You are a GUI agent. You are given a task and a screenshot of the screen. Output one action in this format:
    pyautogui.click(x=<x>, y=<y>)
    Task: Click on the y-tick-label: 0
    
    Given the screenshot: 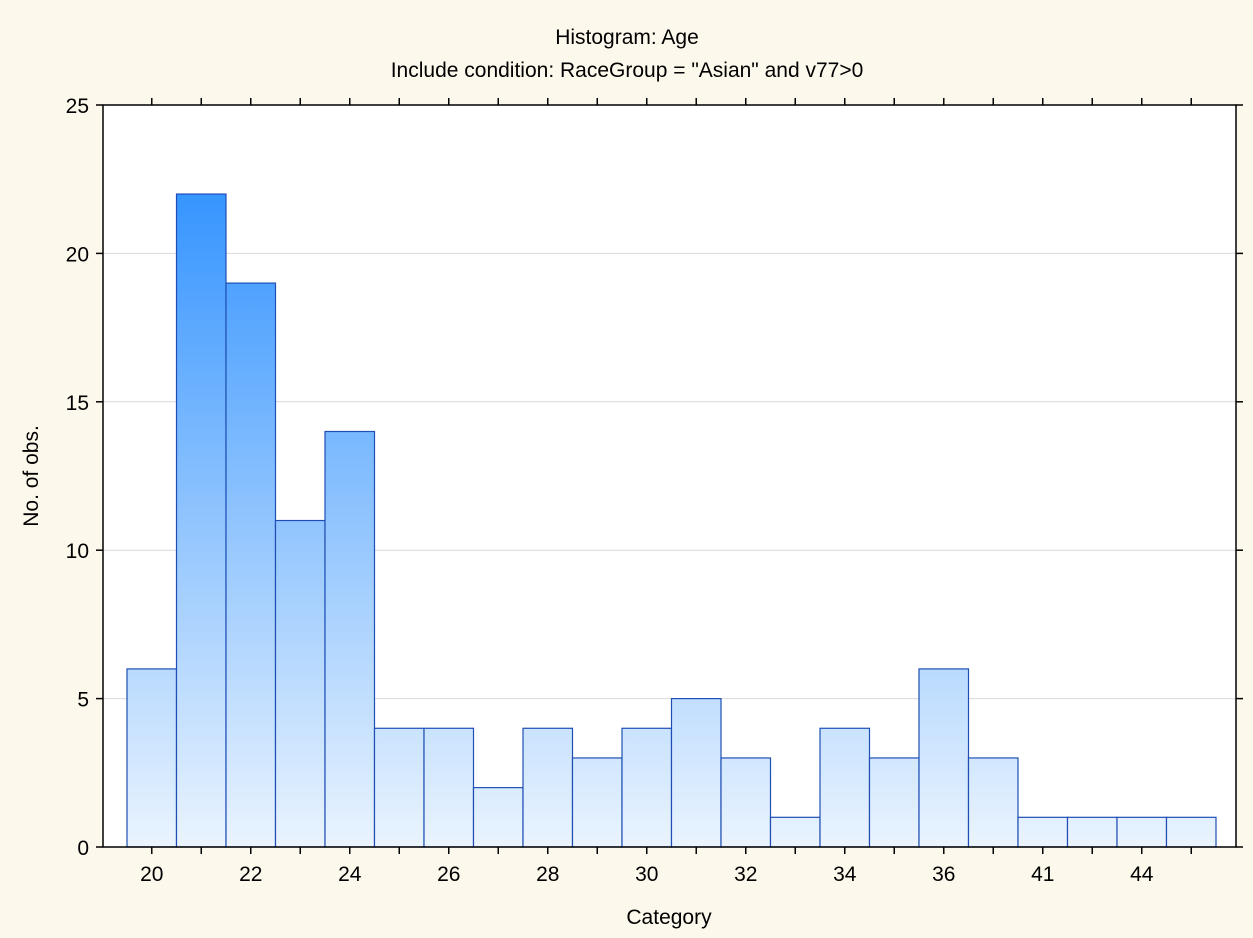 What is the action you would take?
    pyautogui.click(x=83, y=848)
    